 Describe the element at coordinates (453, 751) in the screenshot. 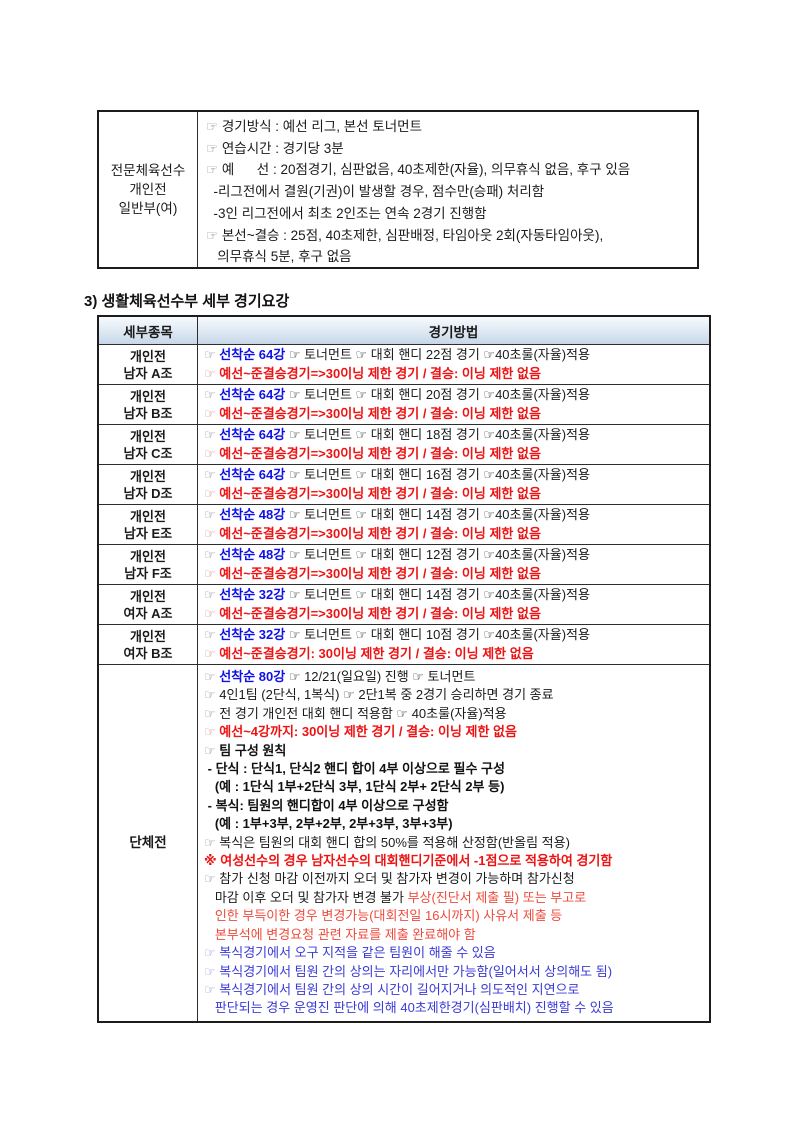

I see `text-line: ☞ 팀 구성 원칙` at that location.